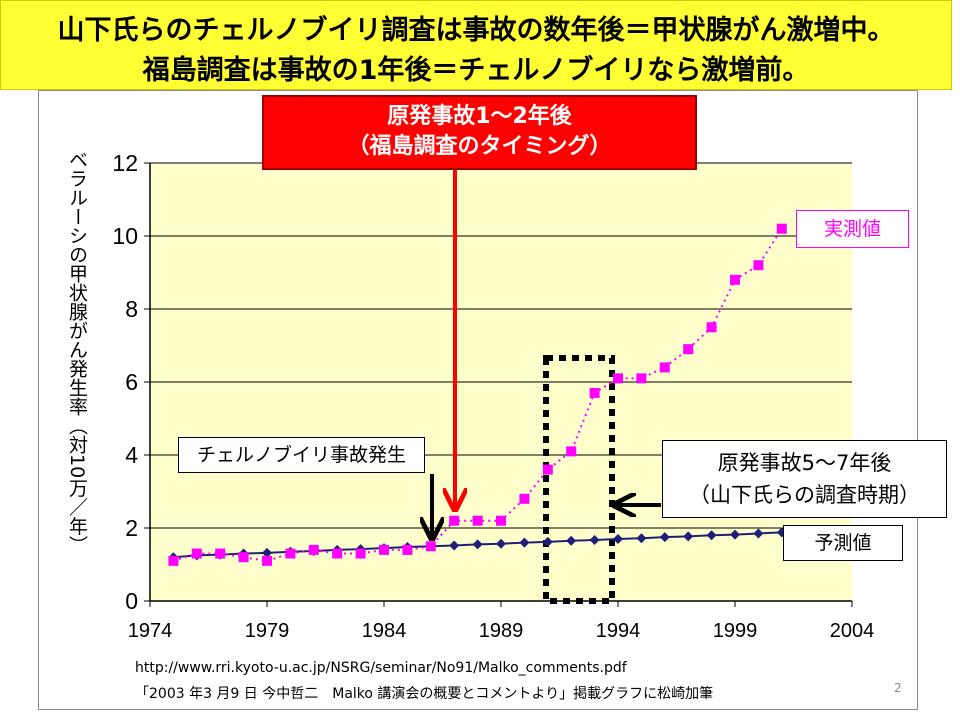  Describe the element at coordinates (804, 495) in the screenshot. I see `yamashita-survey-line-2: （山下氏らの調査時期）` at that location.